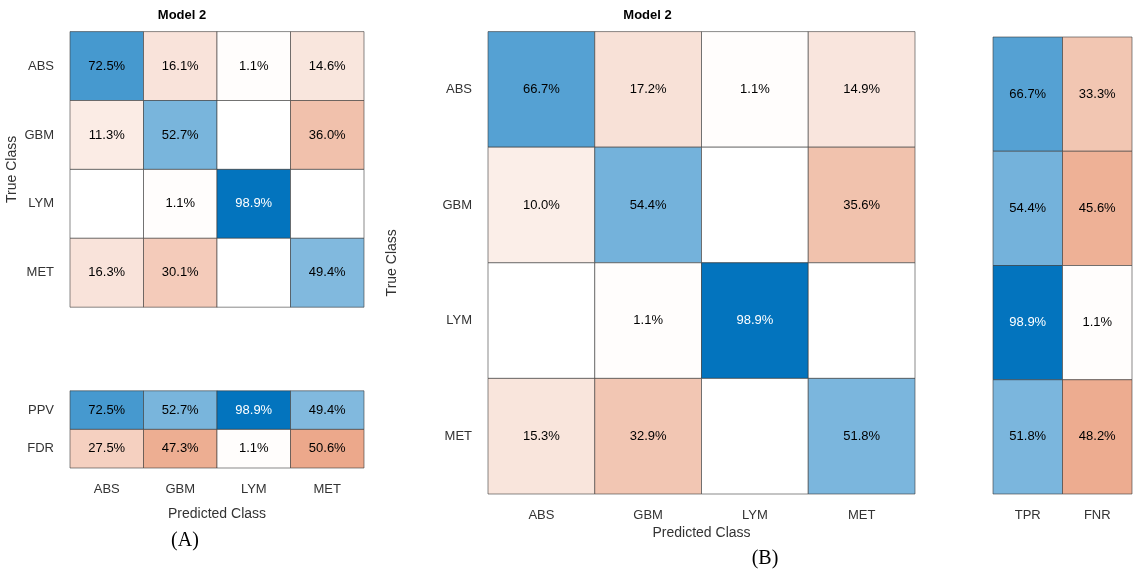 Image resolution: width=1143 pixels, height=572 pixels. What do you see at coordinates (180, 448) in the screenshot?
I see `data-label: 47.3%` at bounding box center [180, 448].